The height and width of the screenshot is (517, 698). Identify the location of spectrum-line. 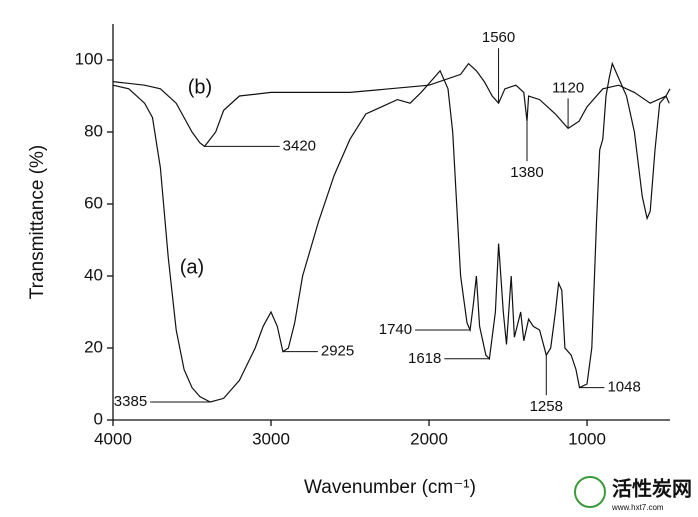
(391, 105).